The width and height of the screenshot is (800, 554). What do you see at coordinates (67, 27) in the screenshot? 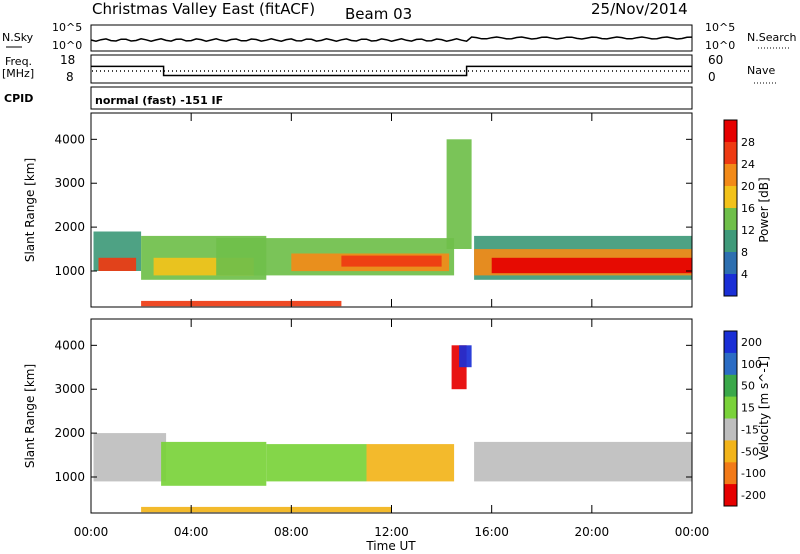
I see `nsky-tick-top: 10^5` at bounding box center [67, 27].